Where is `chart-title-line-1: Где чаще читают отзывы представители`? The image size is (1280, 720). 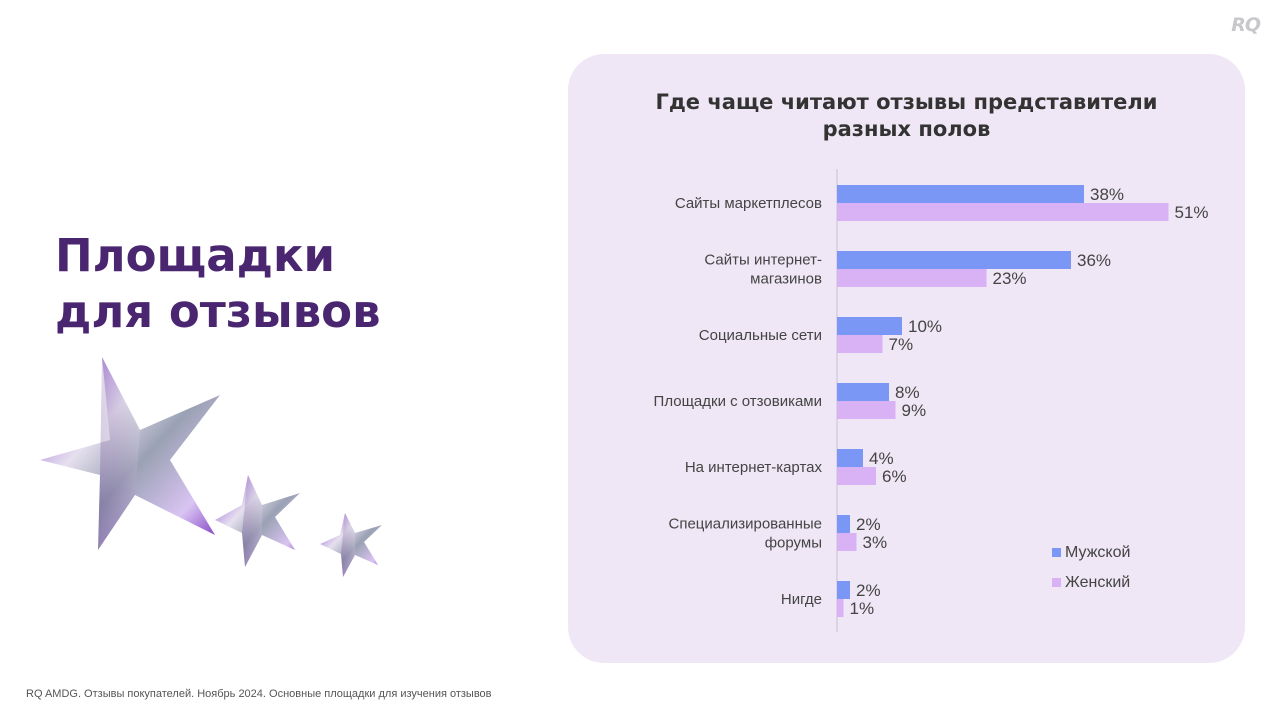
chart-title-line-1: Где чаще читают отзывы представители is located at coordinates (906, 102).